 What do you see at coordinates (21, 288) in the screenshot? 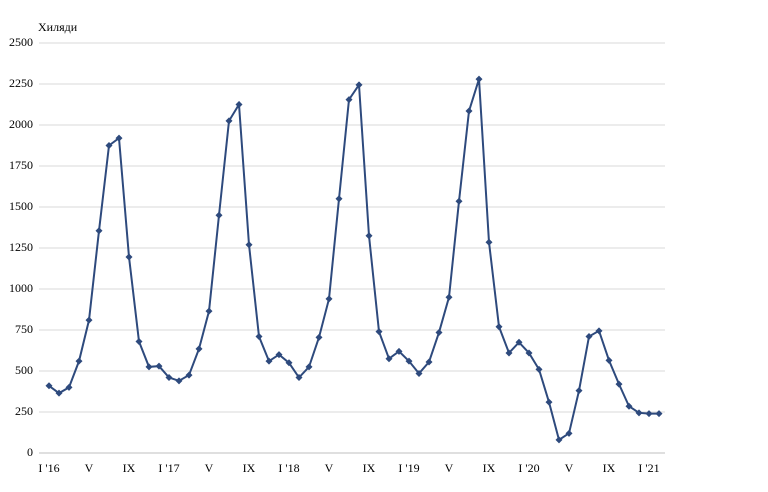
I see `y-tick-label: 1000` at bounding box center [21, 288].